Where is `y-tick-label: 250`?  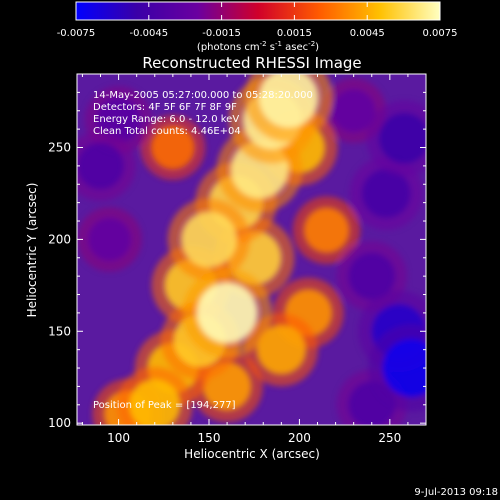 y-tick-label: 250 is located at coordinates (59, 148).